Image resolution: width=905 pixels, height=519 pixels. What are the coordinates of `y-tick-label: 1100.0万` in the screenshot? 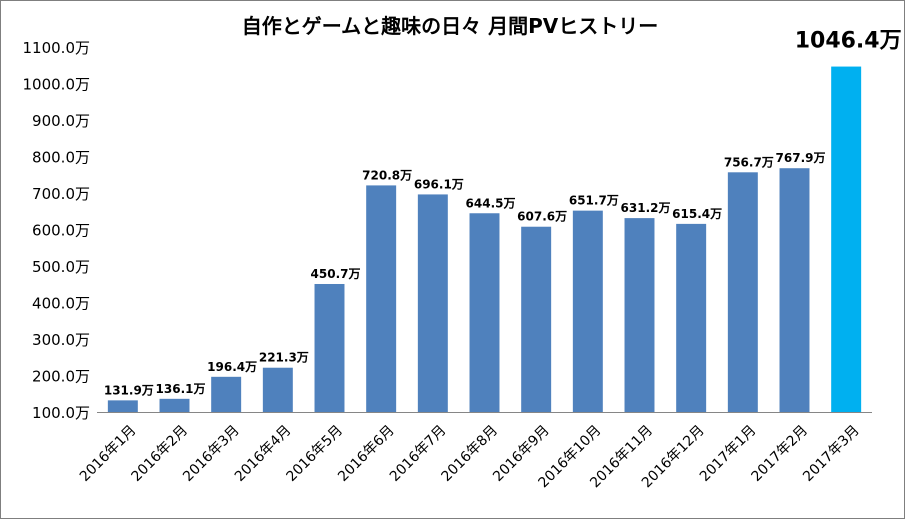 It's located at (57, 48).